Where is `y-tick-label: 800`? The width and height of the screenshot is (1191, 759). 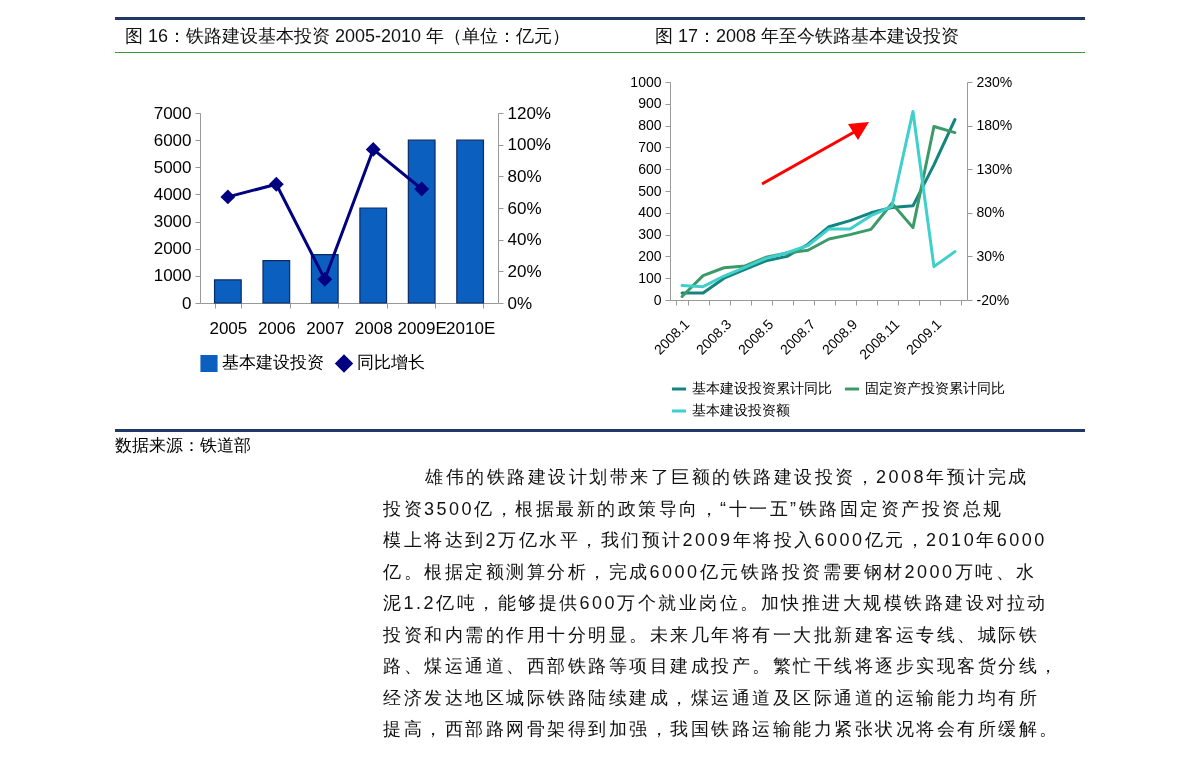 y-tick-label: 800 is located at coordinates (650, 125).